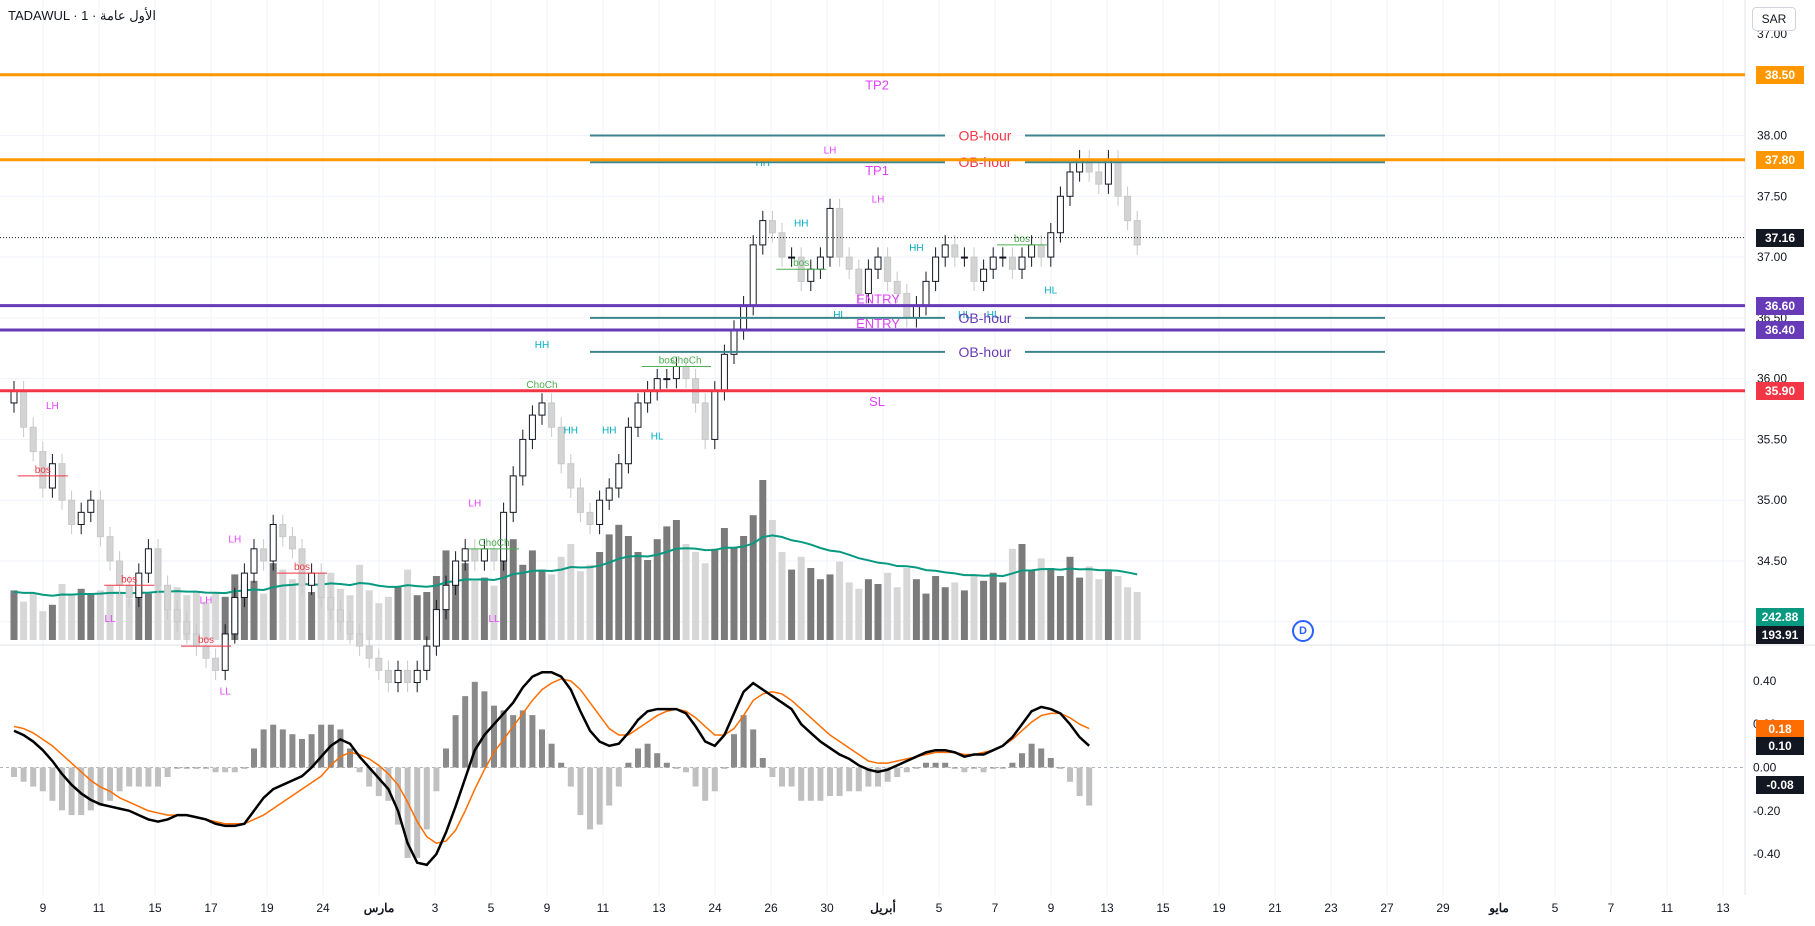 This screenshot has height=926, width=1815. Describe the element at coordinates (1387, 908) in the screenshot. I see `date-tick-label: 27` at that location.